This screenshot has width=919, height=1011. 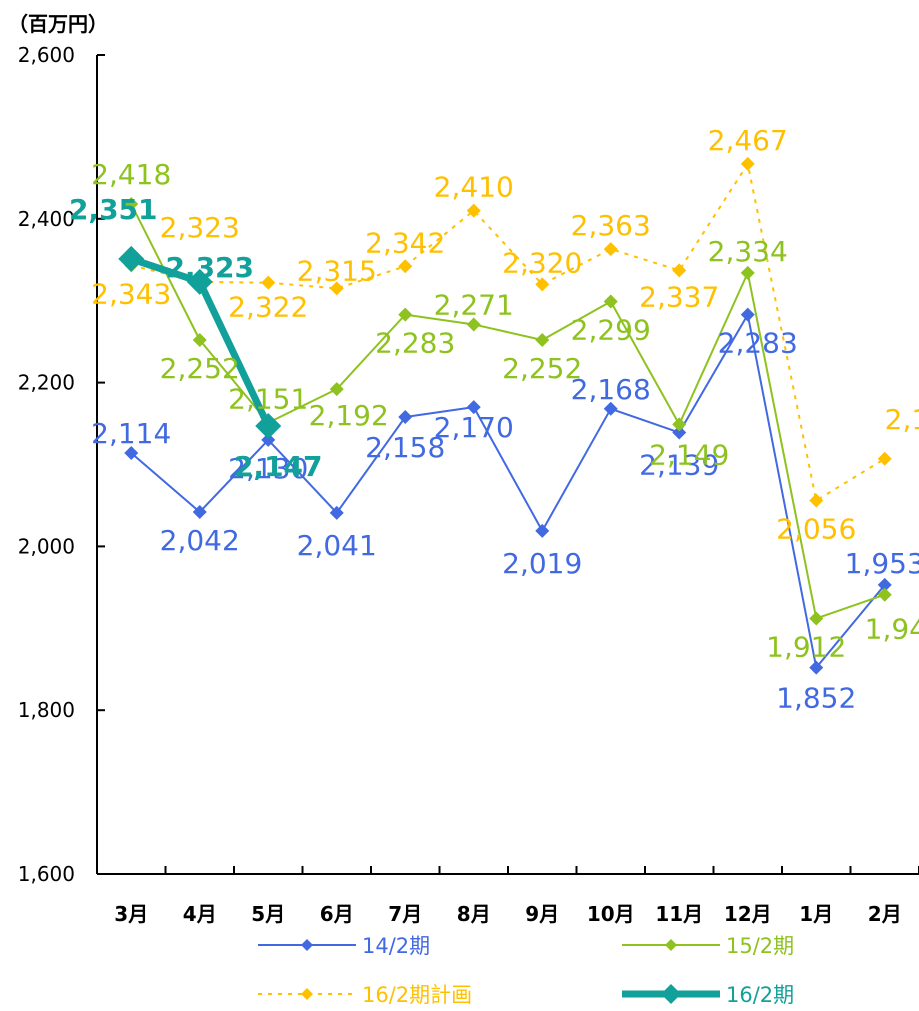 What do you see at coordinates (611, 914) in the screenshot?
I see `x-category-label: 10月` at bounding box center [611, 914].